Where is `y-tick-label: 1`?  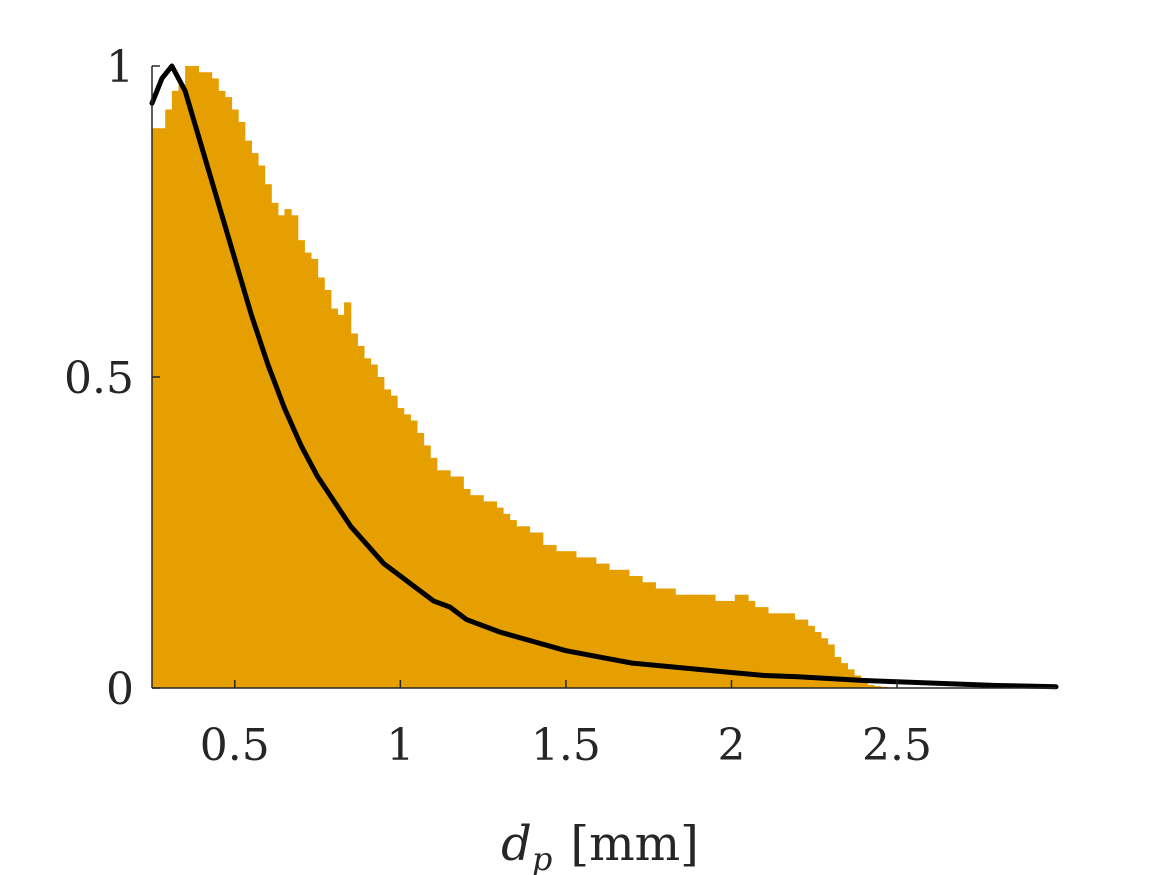 y-tick-label: 1 is located at coordinates (120, 67).